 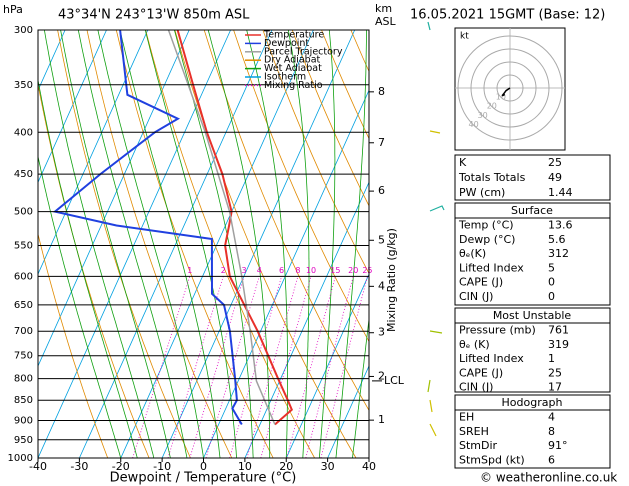 What do you see at coordinates (121, 466) in the screenshot?
I see `x-tick-label: -20` at bounding box center [121, 466].